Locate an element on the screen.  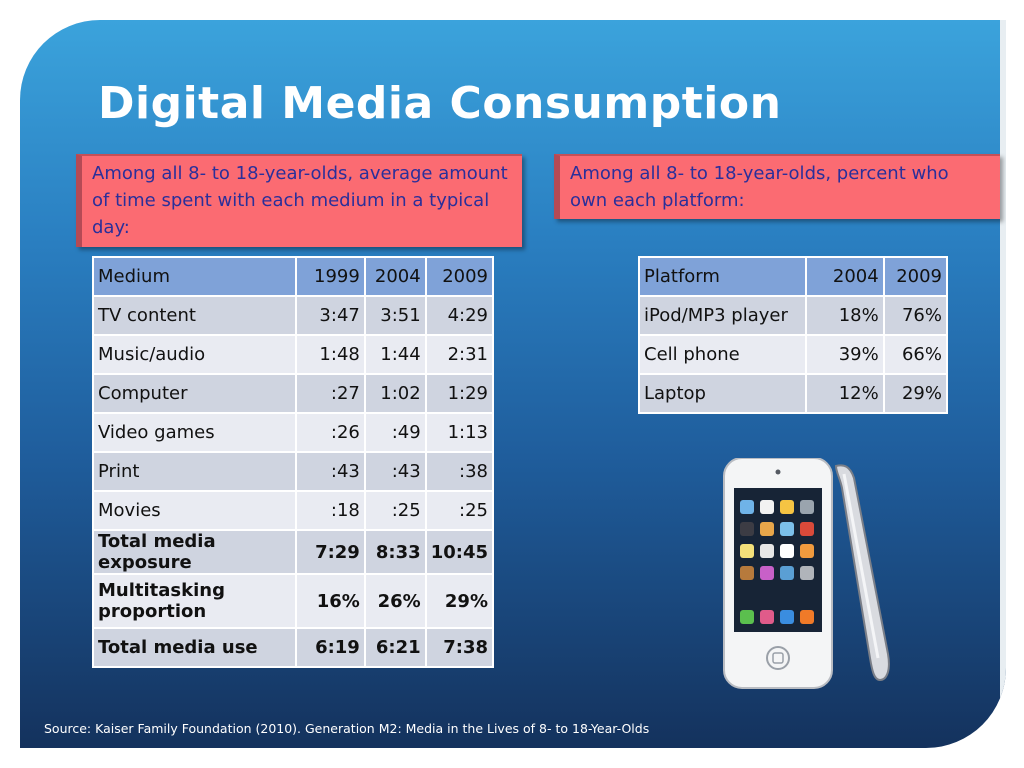
table-cell: 7:38 is located at coordinates (459, 647).